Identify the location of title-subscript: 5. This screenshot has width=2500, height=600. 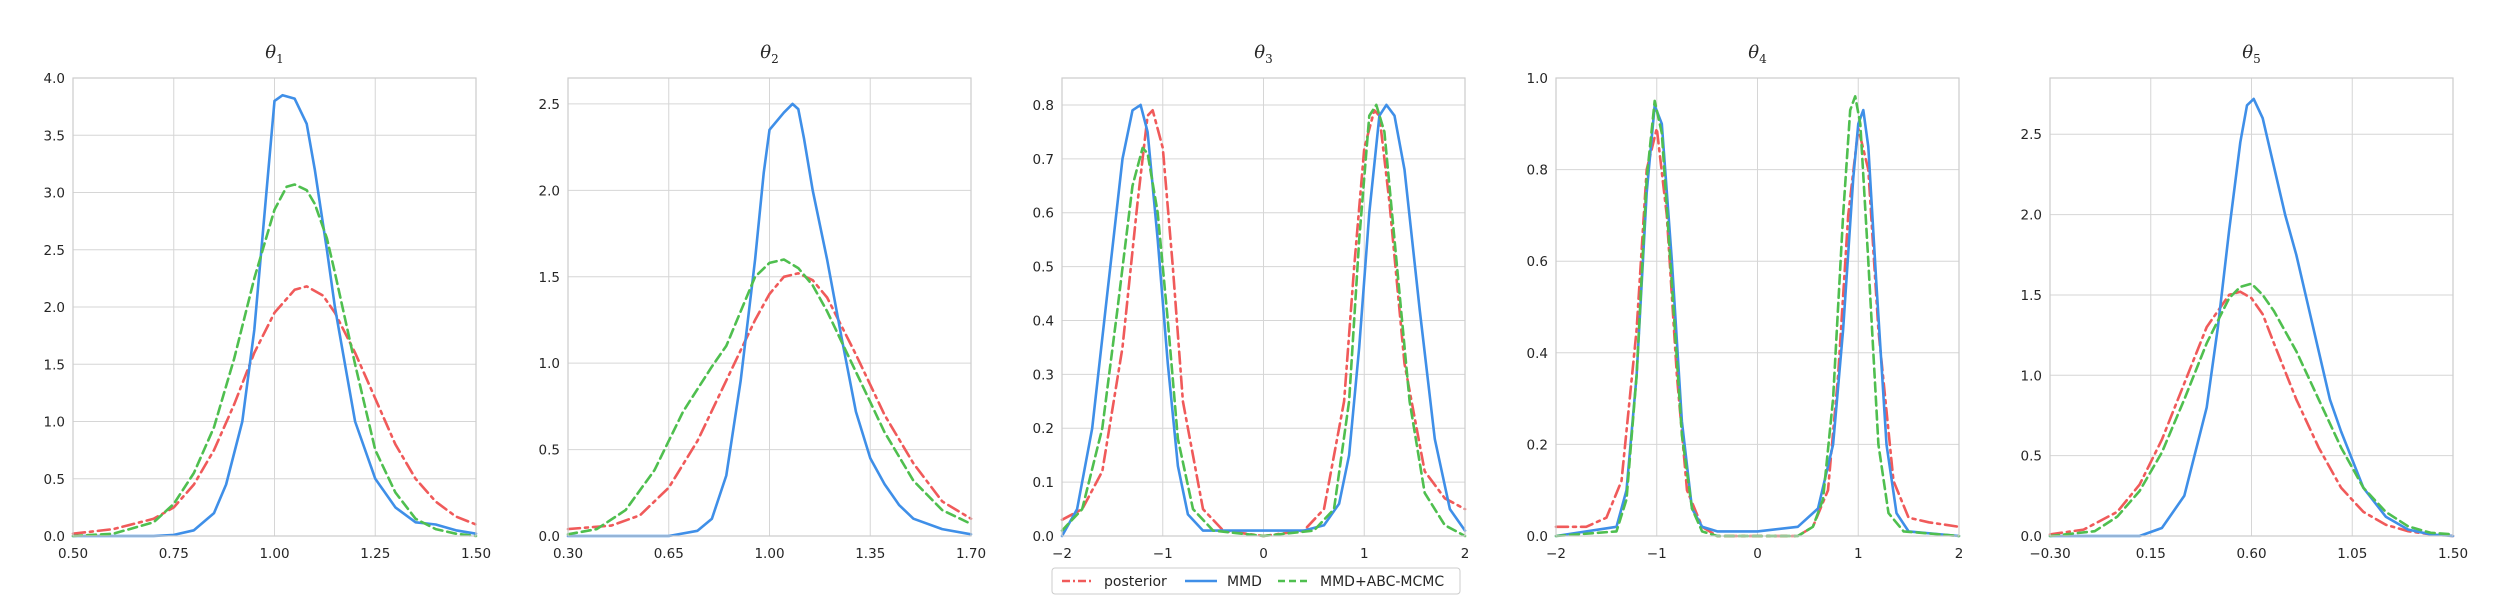
(2257, 59).